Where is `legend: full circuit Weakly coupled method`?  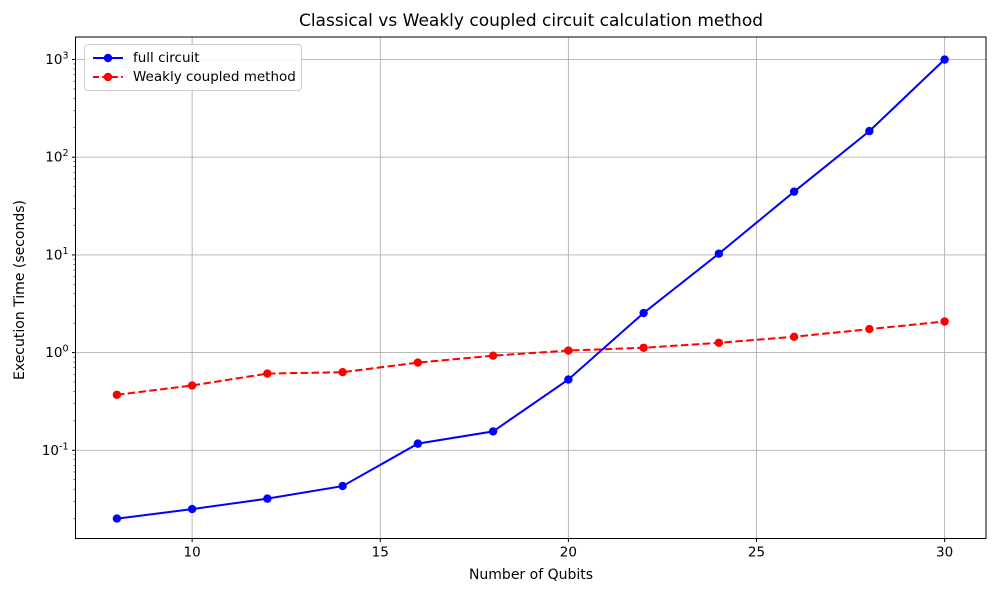 legend: full circuit Weakly coupled method is located at coordinates (193, 67).